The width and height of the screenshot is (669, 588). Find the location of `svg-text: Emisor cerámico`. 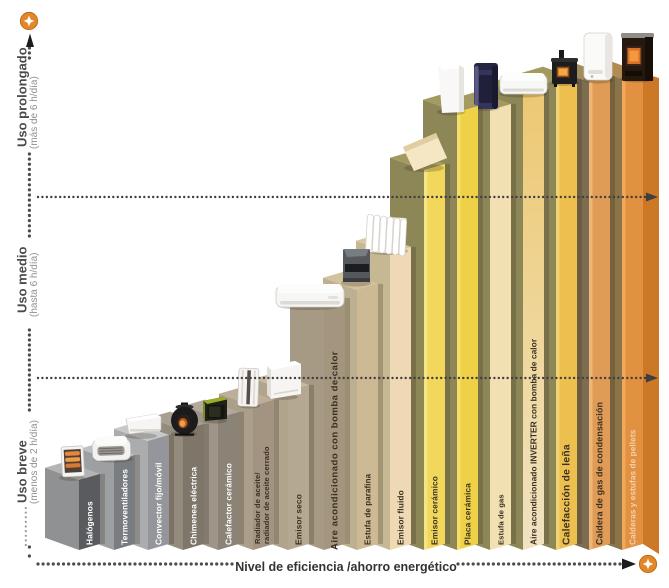

svg-text: Emisor cerámico is located at coordinates (435, 510).